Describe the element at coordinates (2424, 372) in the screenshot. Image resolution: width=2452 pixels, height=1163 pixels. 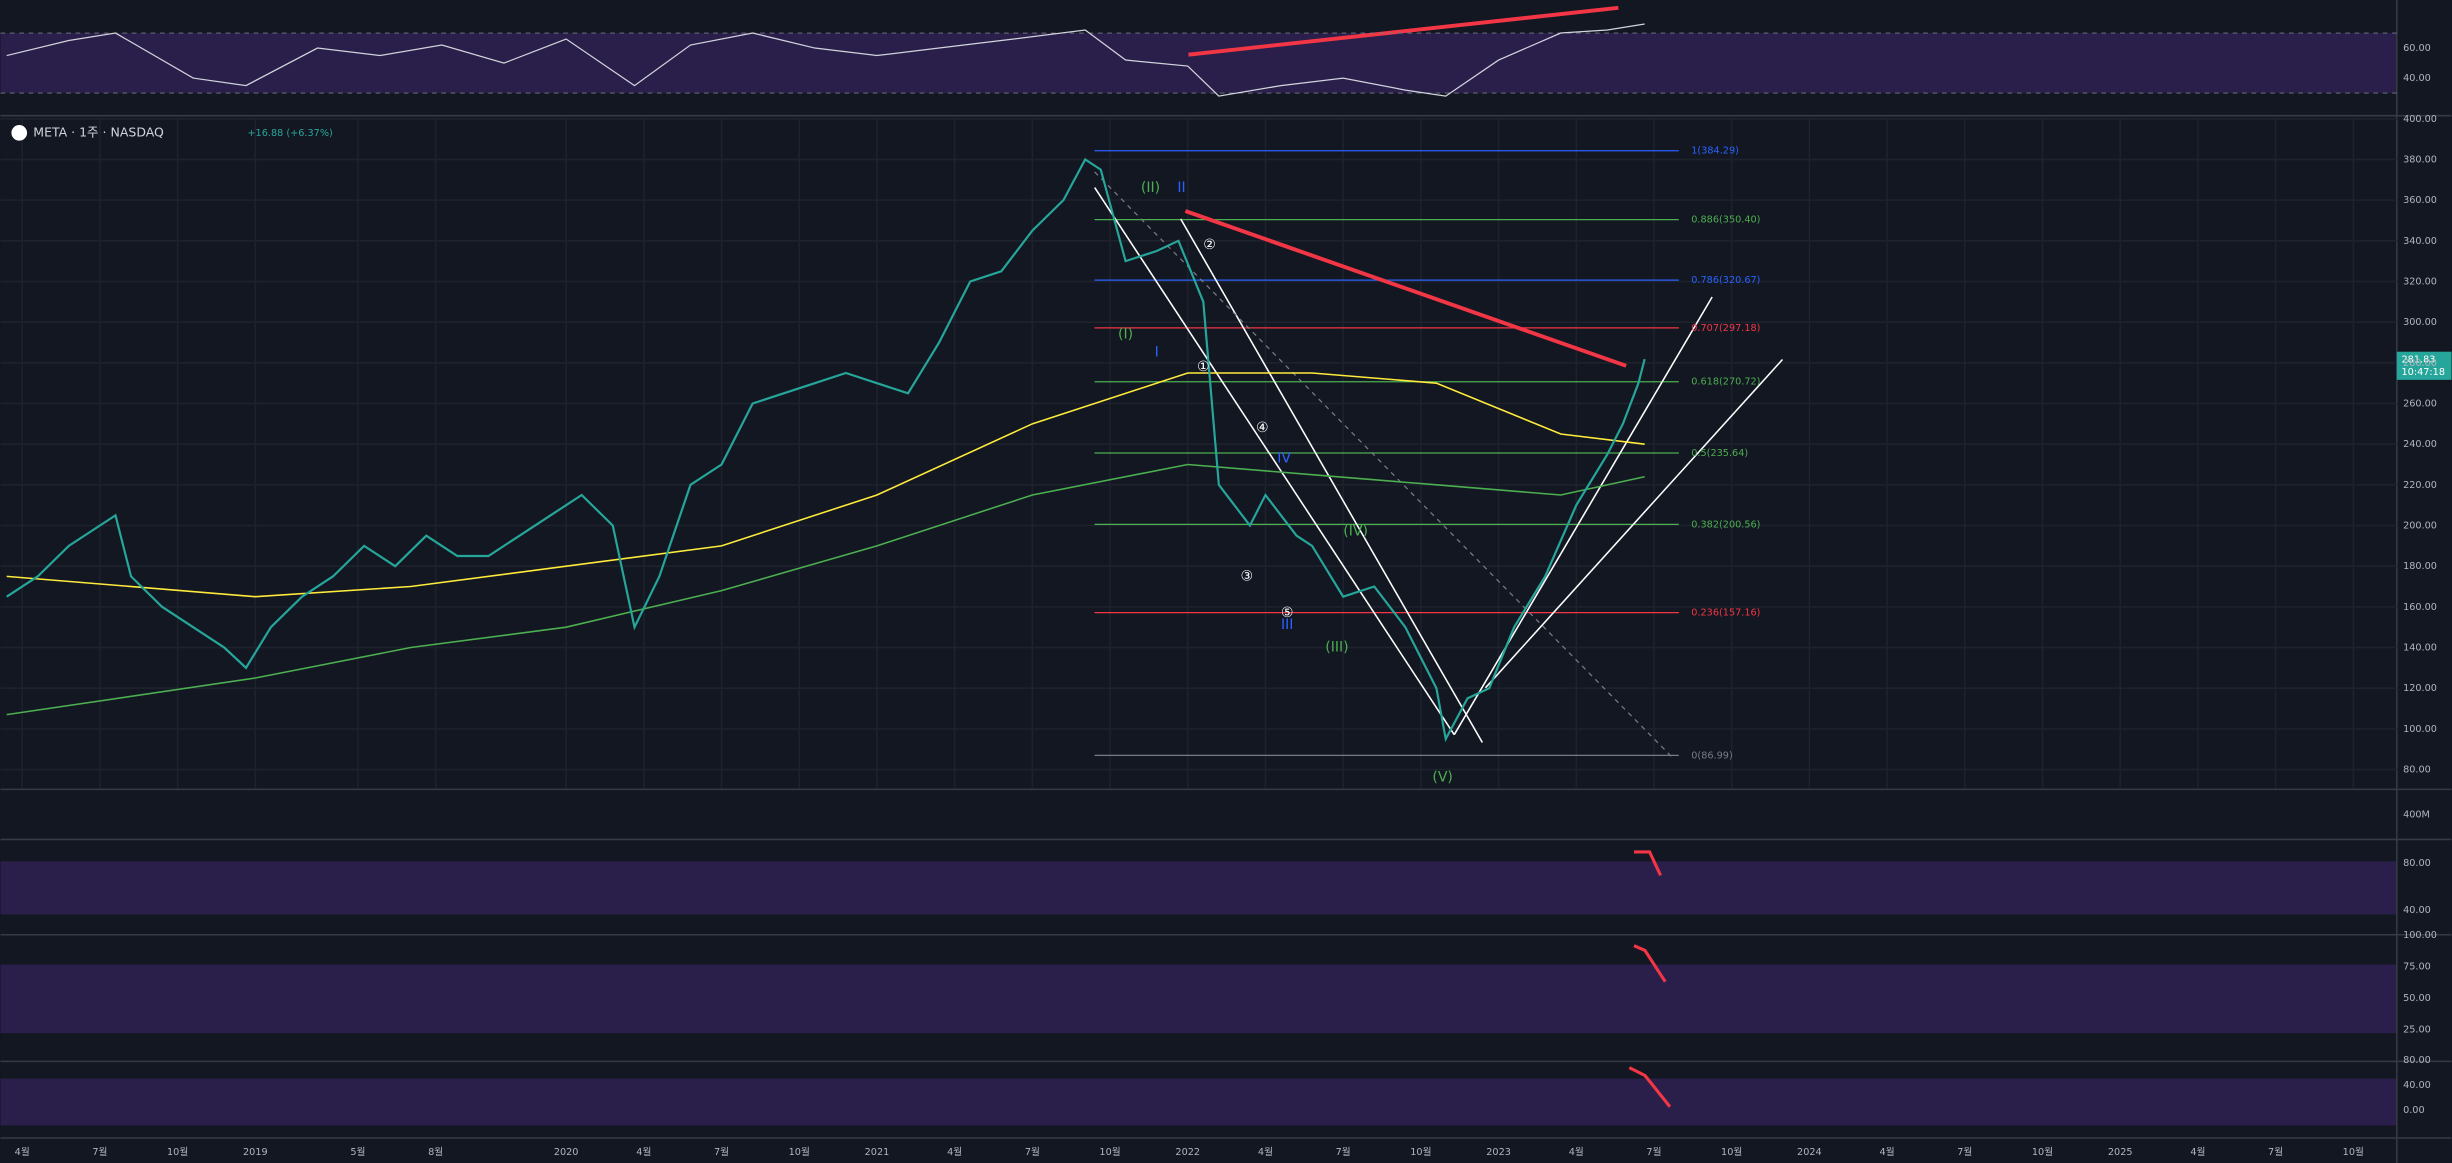
I see `last-time: 10:47:18` at that location.